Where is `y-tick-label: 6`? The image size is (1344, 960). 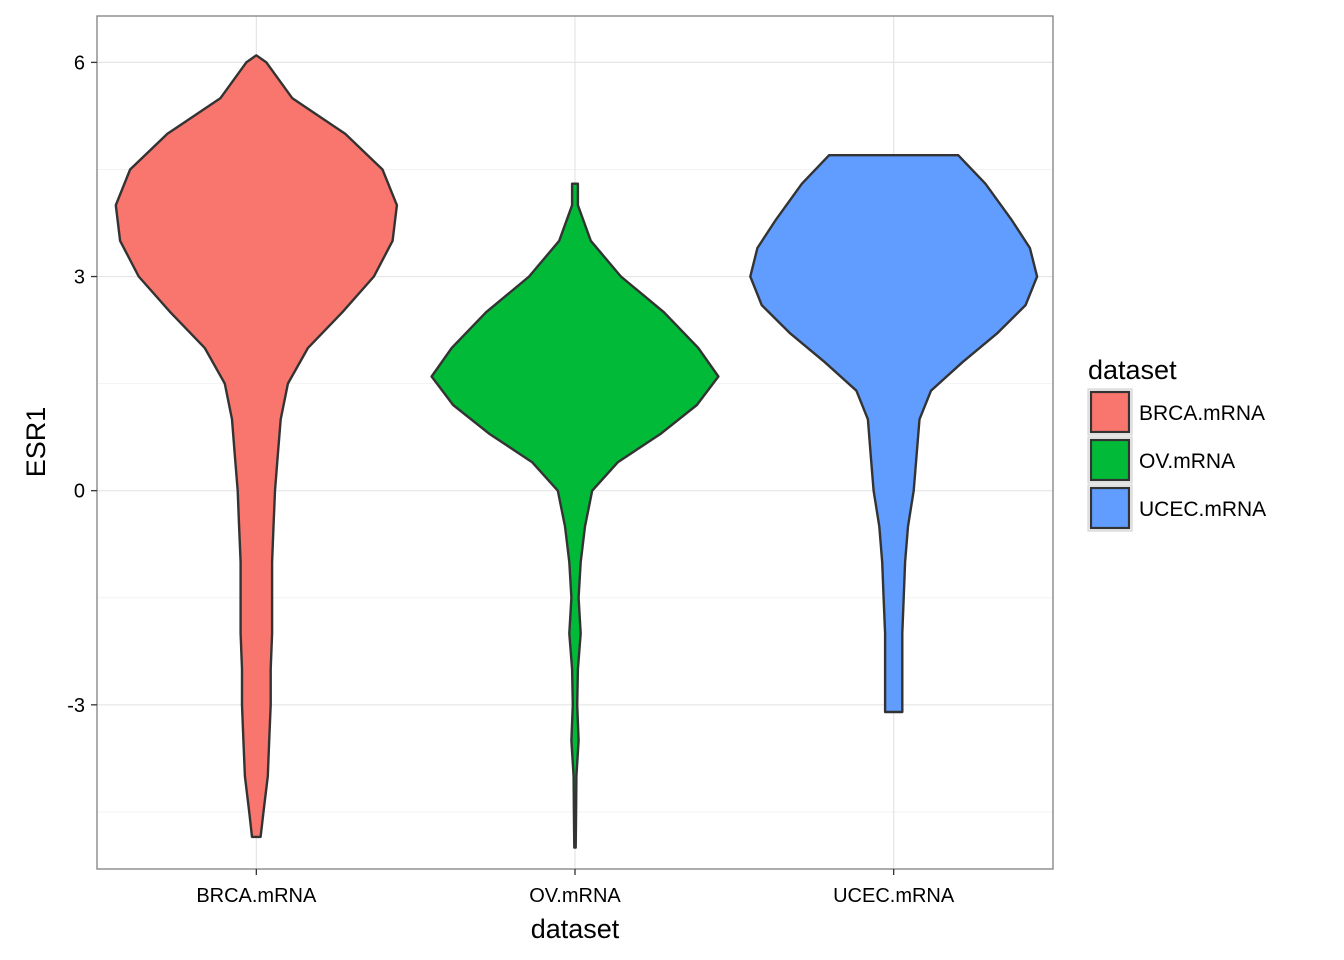
y-tick-label: 6 is located at coordinates (79, 63).